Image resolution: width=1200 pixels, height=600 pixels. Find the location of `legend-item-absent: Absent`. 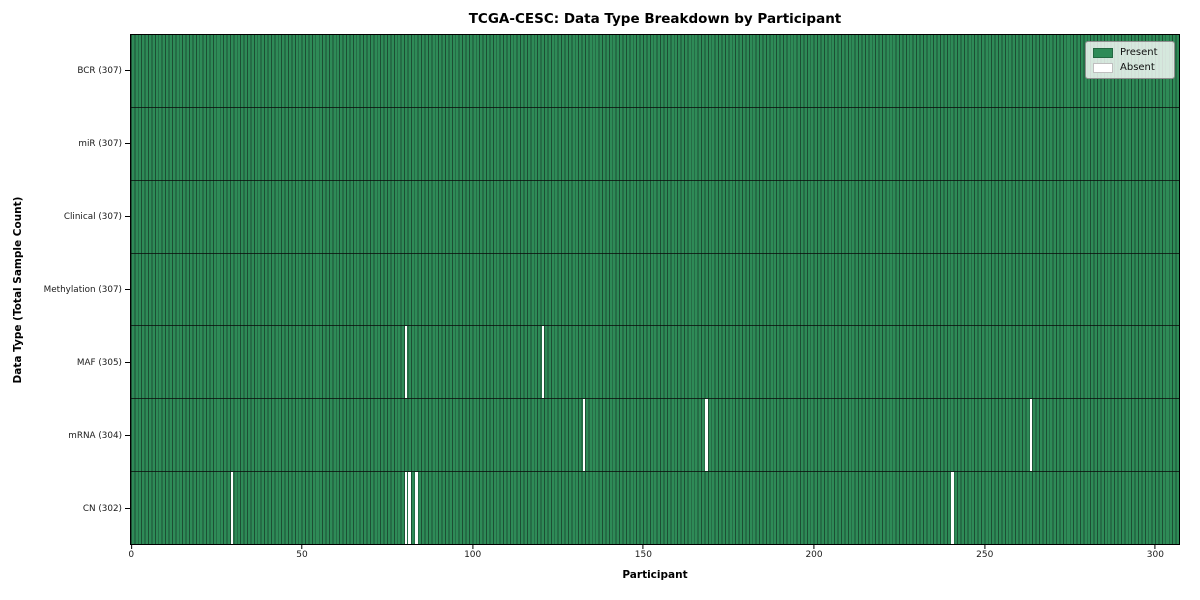

legend-item-absent: Absent is located at coordinates (1130, 67).